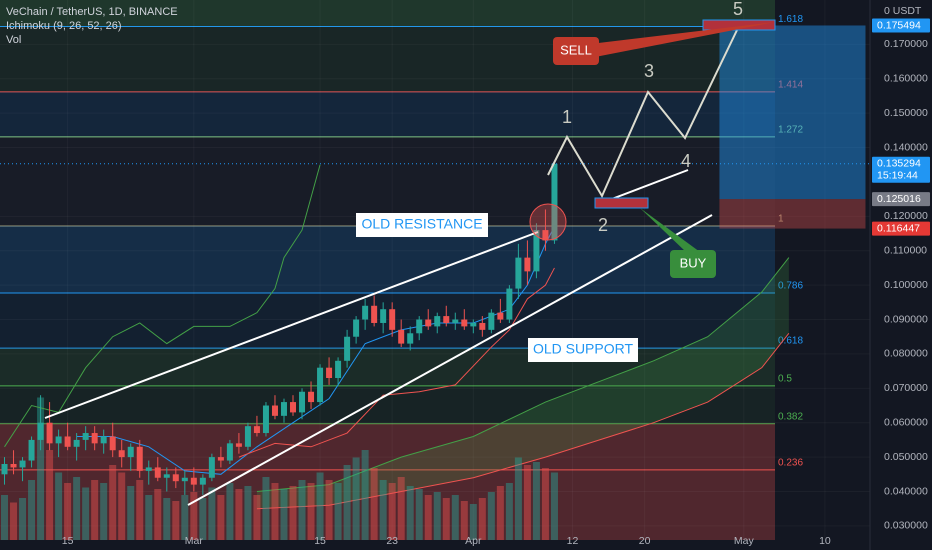 The height and width of the screenshot is (550, 932). What do you see at coordinates (906, 79) in the screenshot?
I see `y-tick-label: 0.160000` at bounding box center [906, 79].